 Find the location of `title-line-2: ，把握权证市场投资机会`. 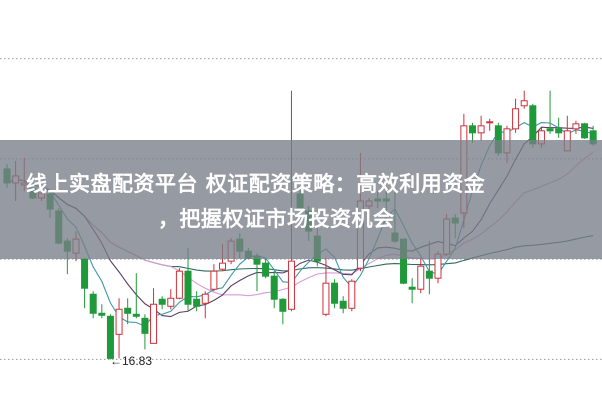

title-line-2: ，把握权证市场投资机会 is located at coordinates (276, 219).